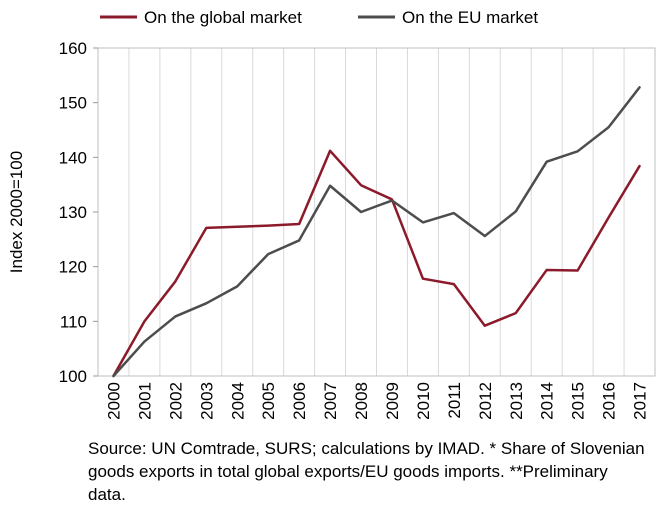 This screenshot has height=519, width=667. Describe the element at coordinates (423, 401) in the screenshot. I see `x-tick-label: 2010` at that location.